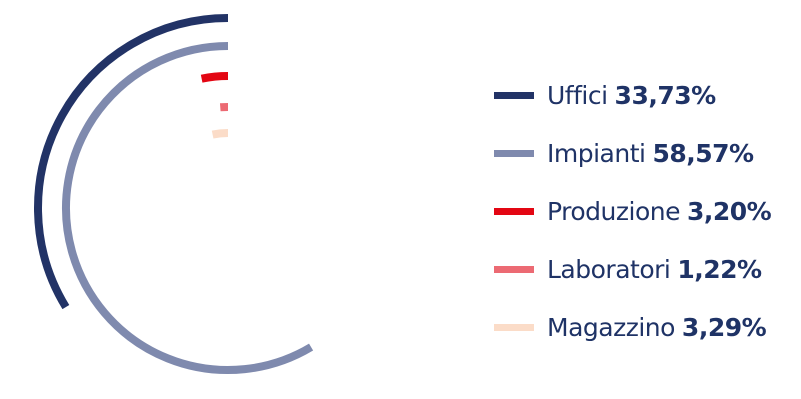  Describe the element at coordinates (214, 77) in the screenshot. I see `radial-bar-produzione` at that location.